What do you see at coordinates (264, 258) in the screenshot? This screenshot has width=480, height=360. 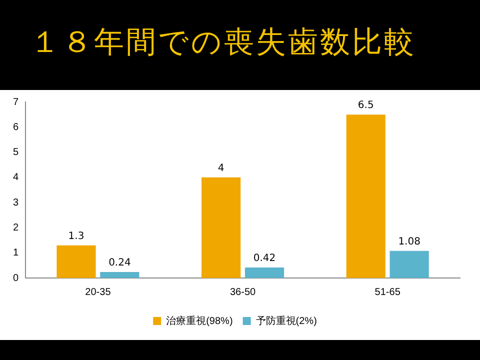 I see `data-label: 0.42` at bounding box center [264, 258].